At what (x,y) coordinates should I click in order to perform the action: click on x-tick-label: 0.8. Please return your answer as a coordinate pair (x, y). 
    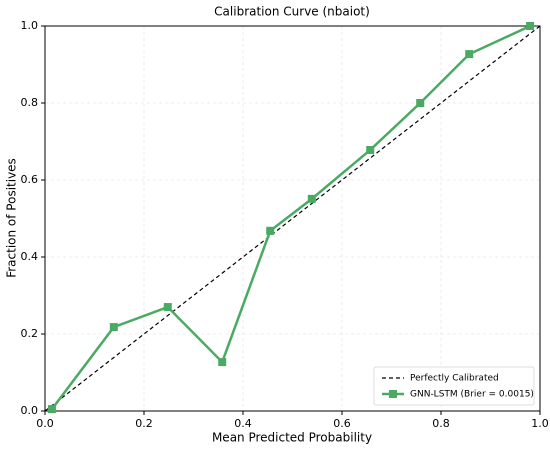
    Looking at the image, I should click on (441, 423).